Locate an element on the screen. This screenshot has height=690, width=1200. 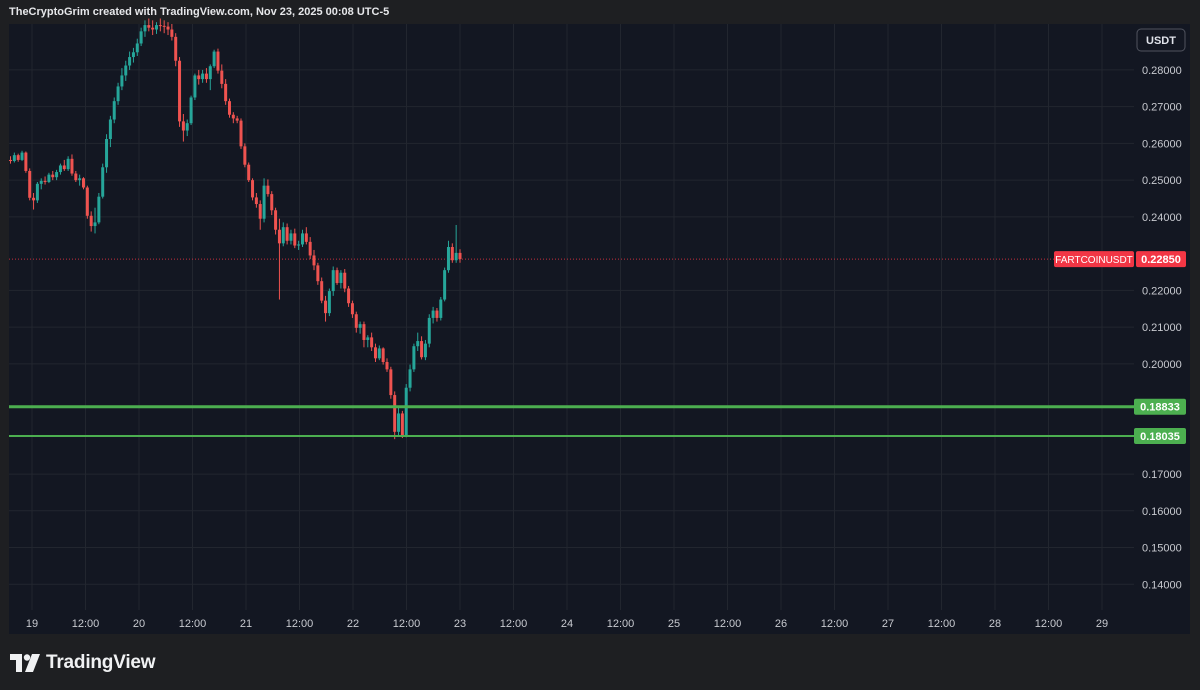
y-tick-label: 0.25000 is located at coordinates (1162, 181).